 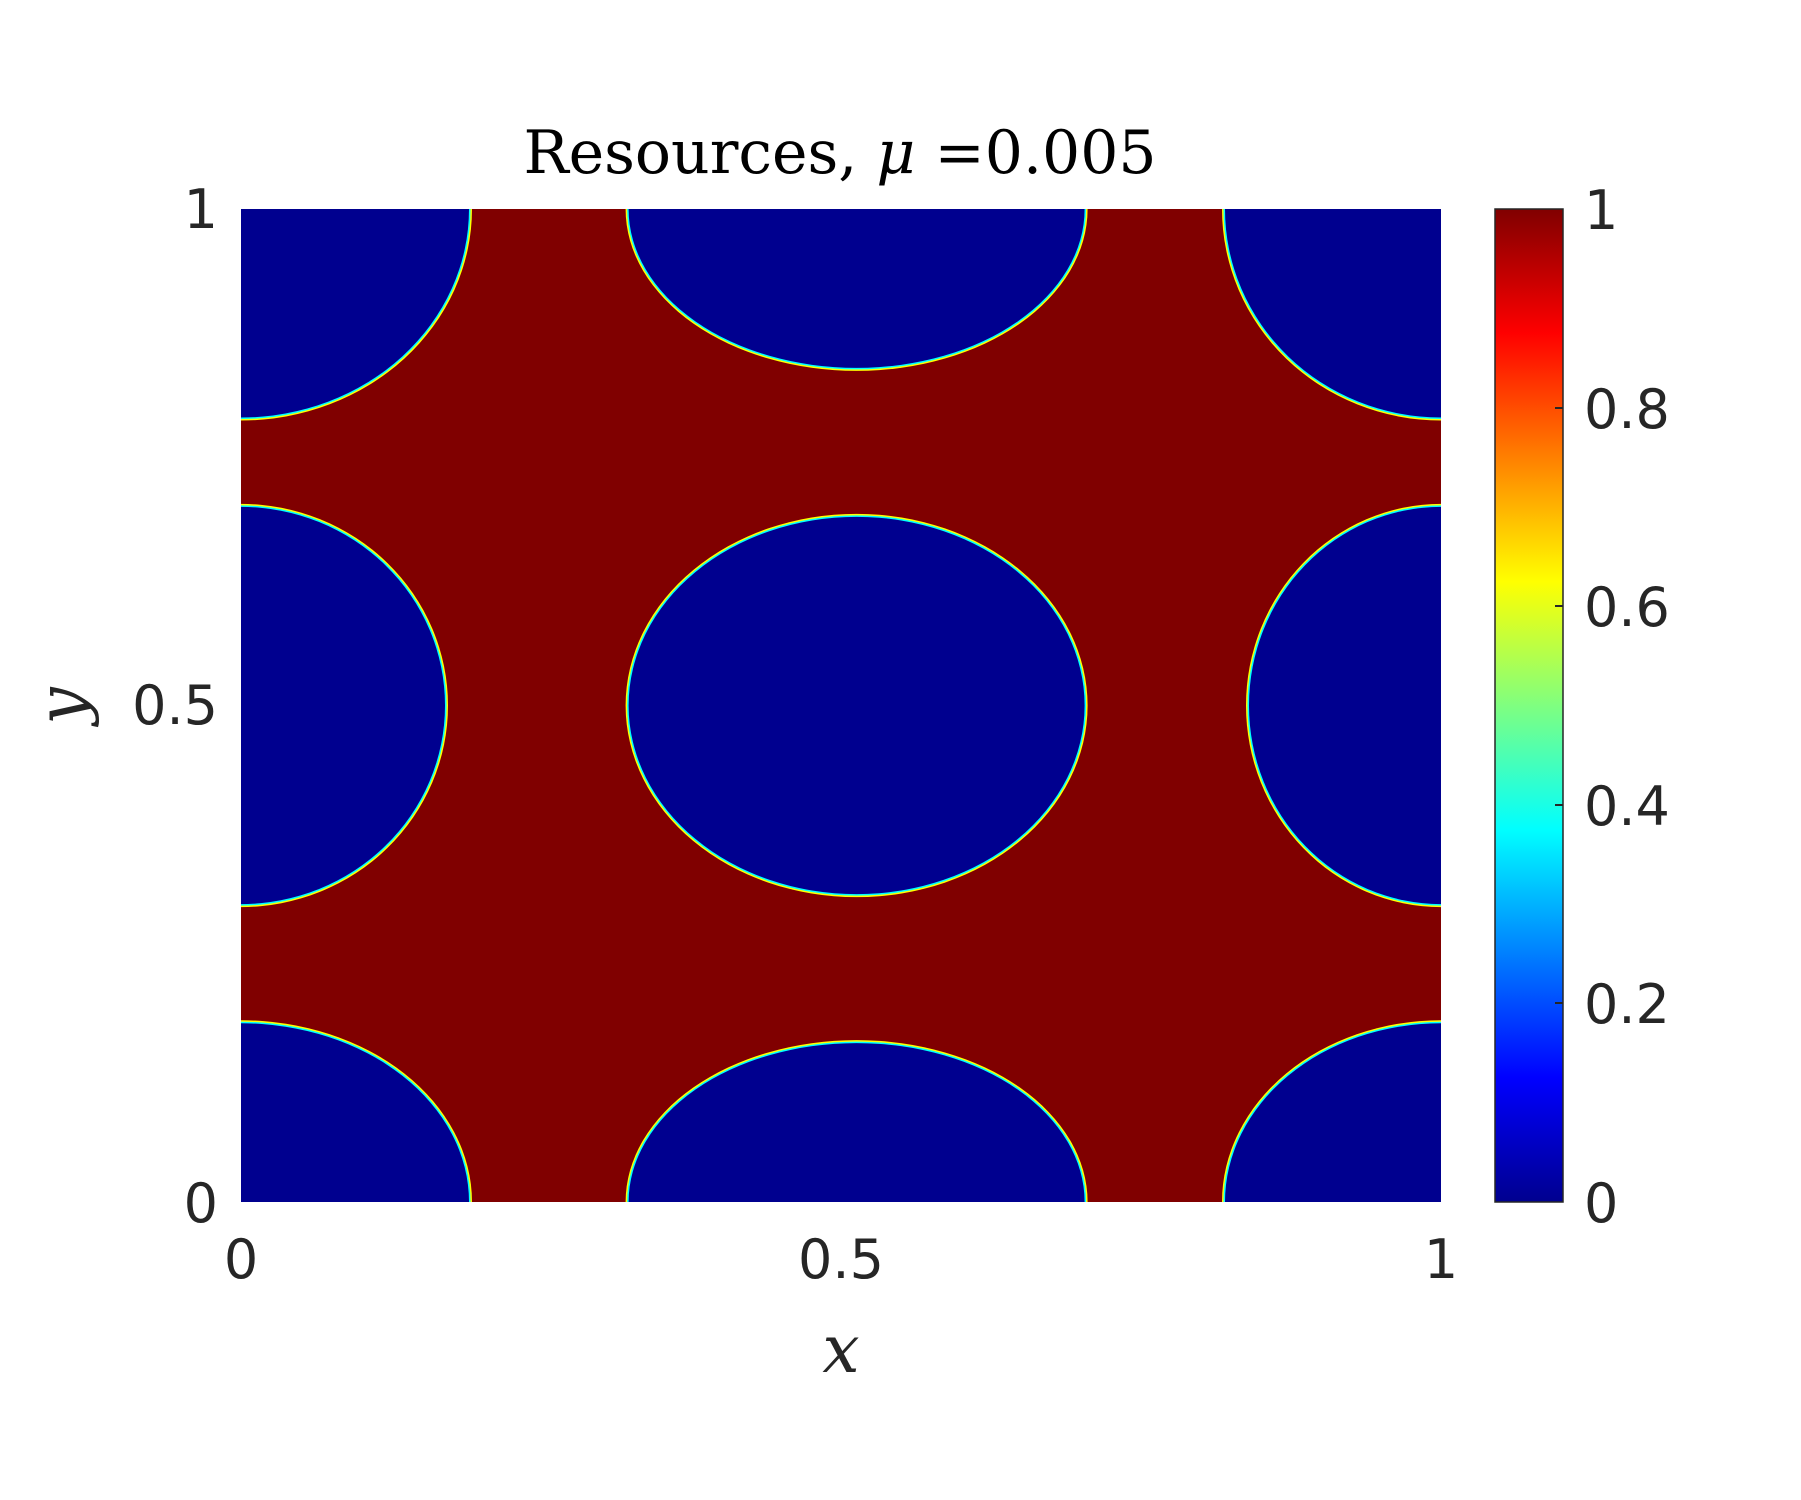 What do you see at coordinates (1582, 707) in the screenshot?
I see `colorbar: 0 0.2 0.4 0.6 0.8 1` at bounding box center [1582, 707].